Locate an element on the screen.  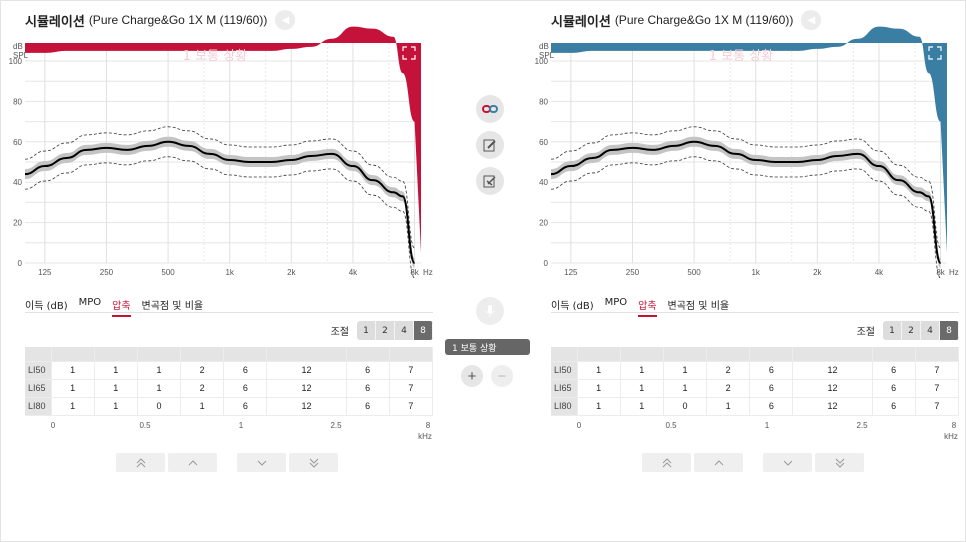
edit-button is located at coordinates (490, 145).